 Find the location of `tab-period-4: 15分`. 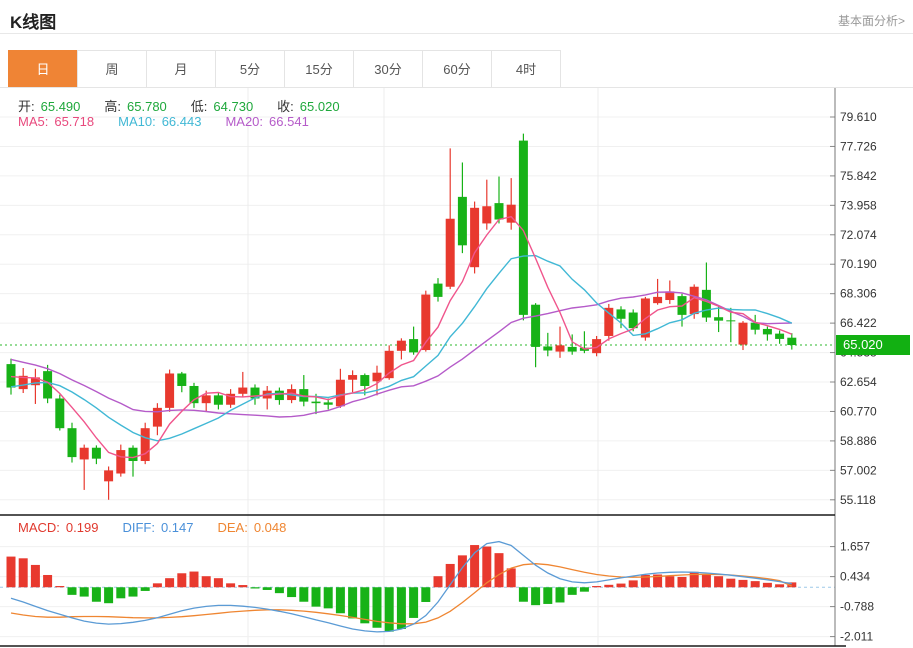

tab-period-4: 15分 is located at coordinates (319, 69).